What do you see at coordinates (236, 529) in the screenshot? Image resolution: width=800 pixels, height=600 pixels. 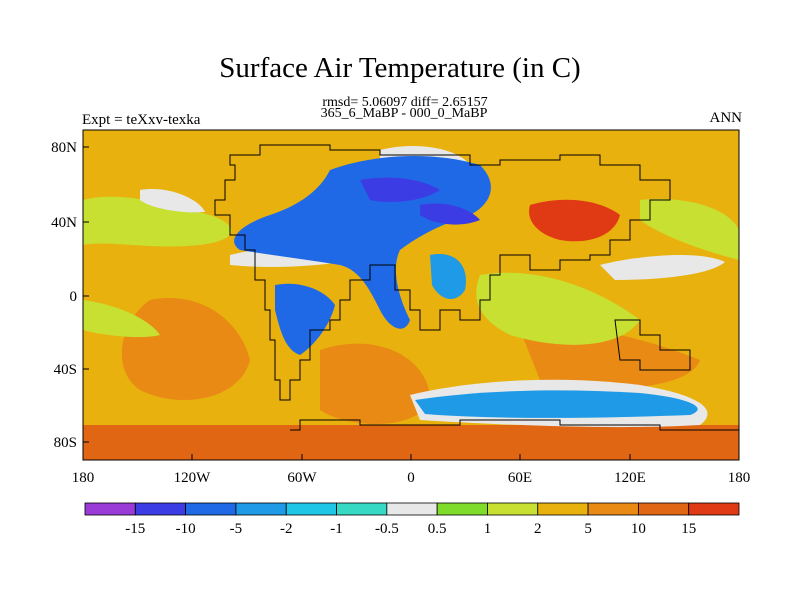 I see `colorbar-label: -5` at bounding box center [236, 529].